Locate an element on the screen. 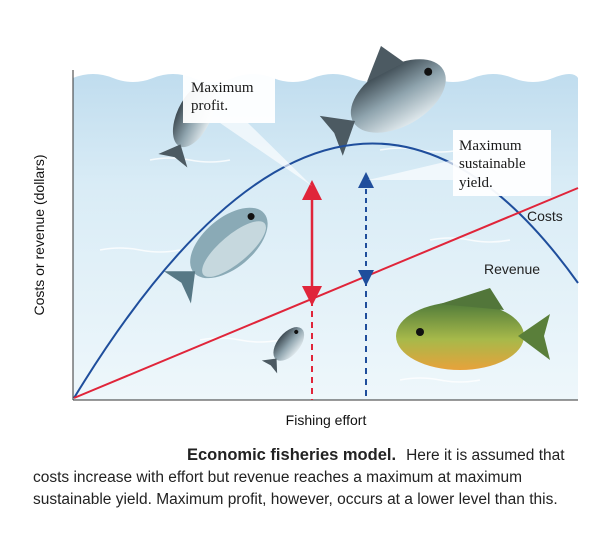  revenue-label: Revenue is located at coordinates (512, 269).